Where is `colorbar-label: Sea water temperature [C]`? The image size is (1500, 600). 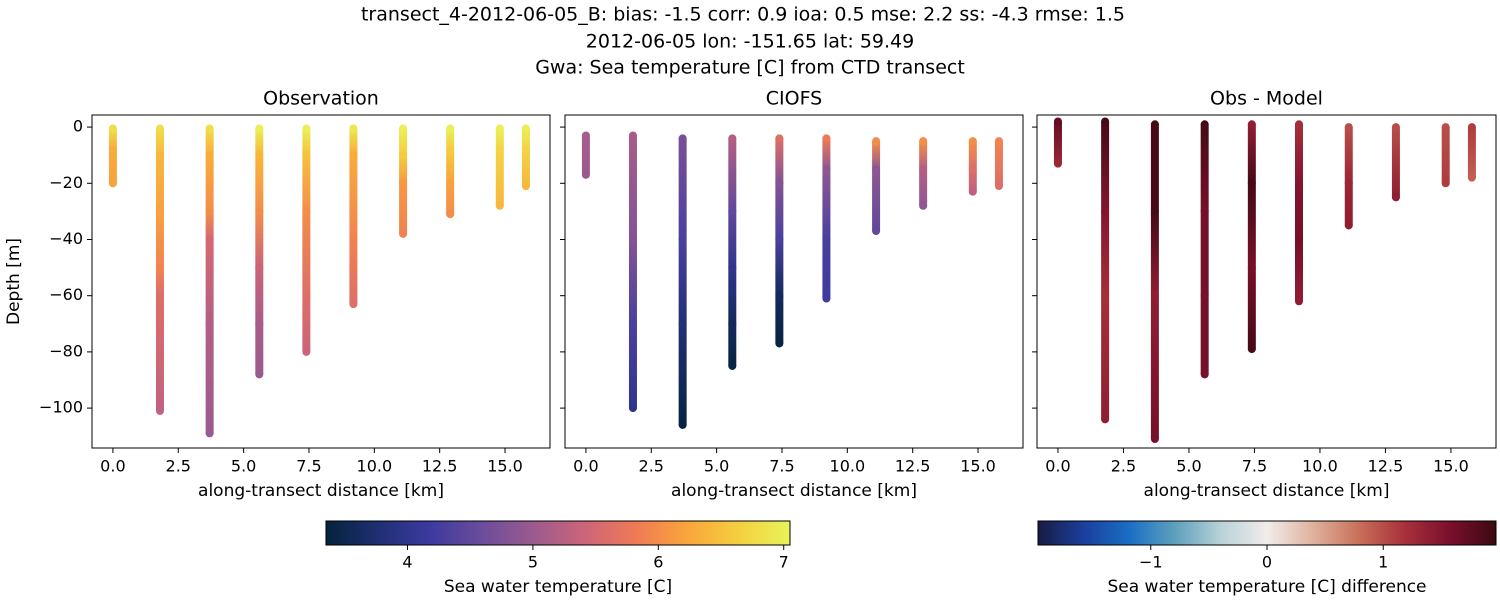
colorbar-label: Sea water temperature [C] is located at coordinates (558, 587).